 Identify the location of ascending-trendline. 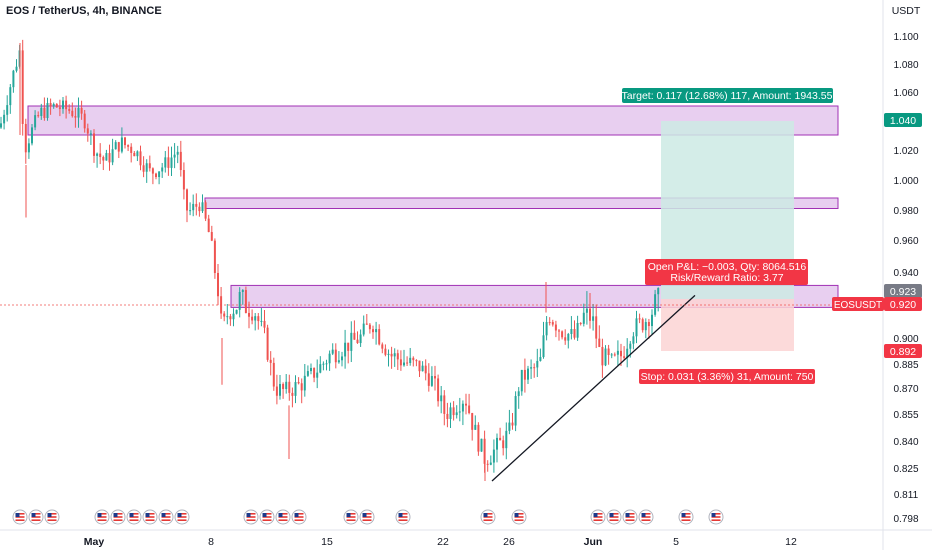
(593, 388).